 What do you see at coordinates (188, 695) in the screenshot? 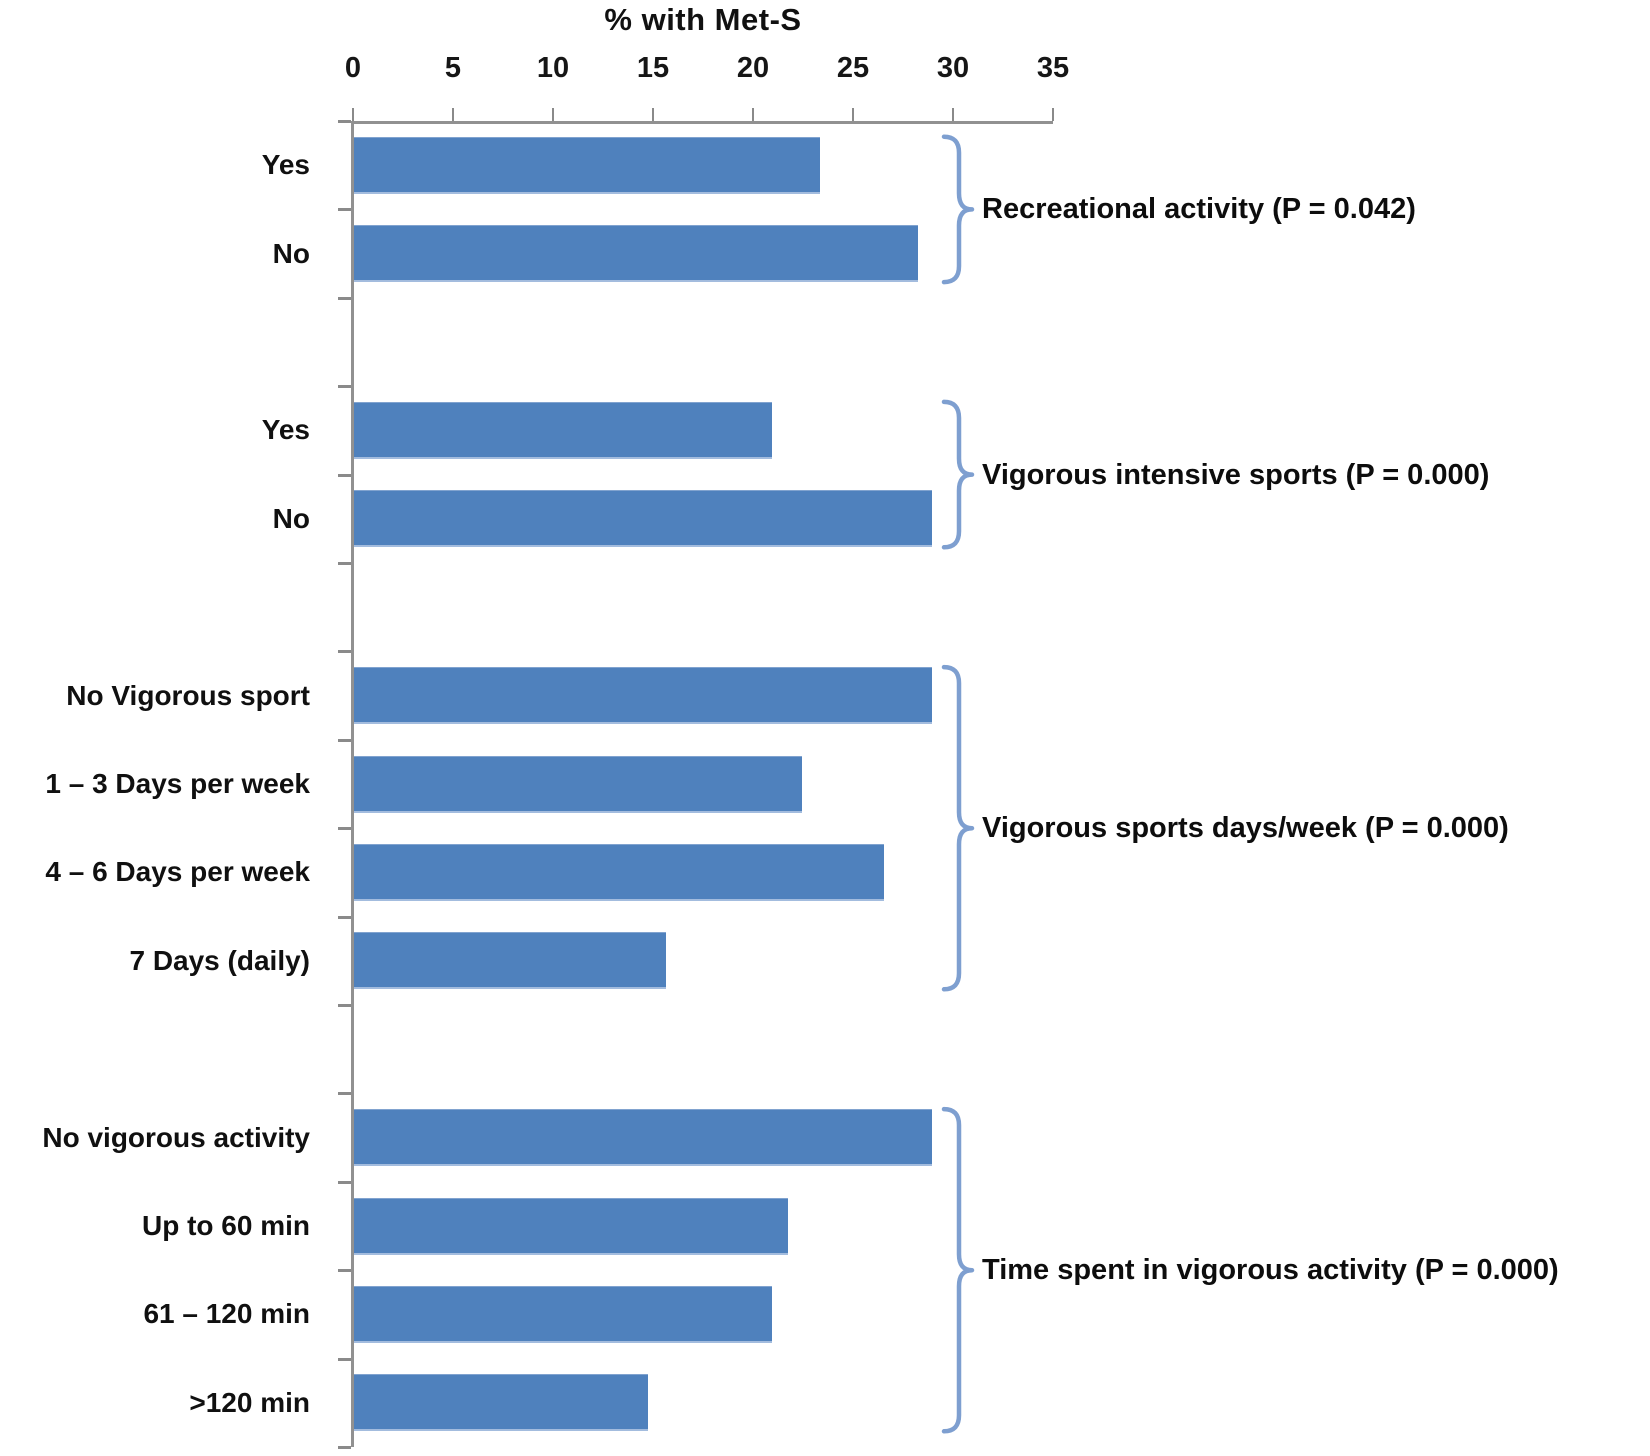
I see `category-label: No Vigorous sport` at bounding box center [188, 695].